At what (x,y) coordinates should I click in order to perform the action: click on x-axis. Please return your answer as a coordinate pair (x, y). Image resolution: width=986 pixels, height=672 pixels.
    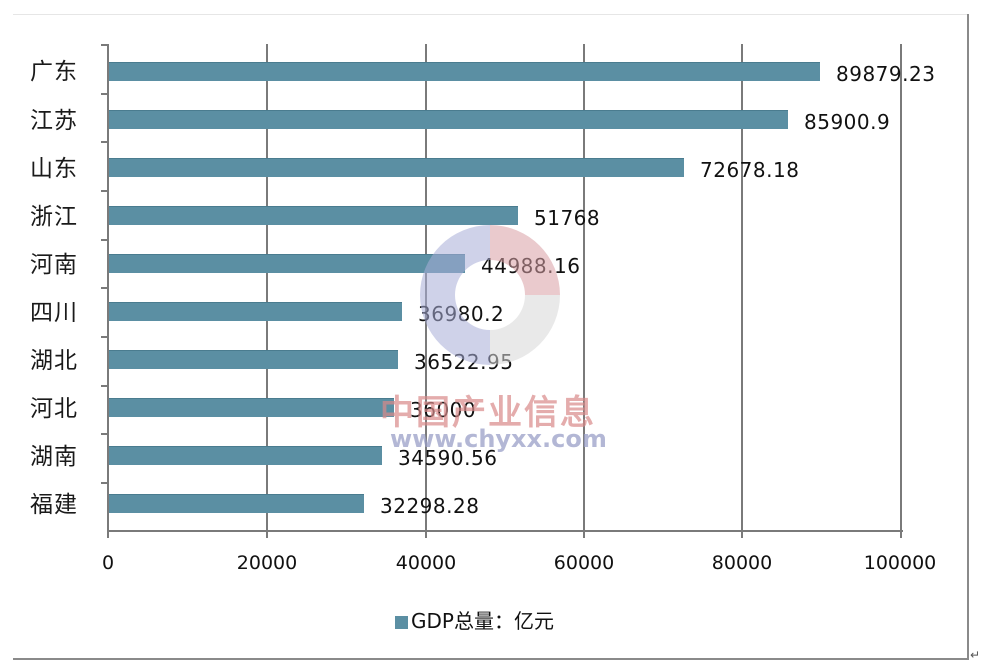
    Looking at the image, I should click on (505, 531).